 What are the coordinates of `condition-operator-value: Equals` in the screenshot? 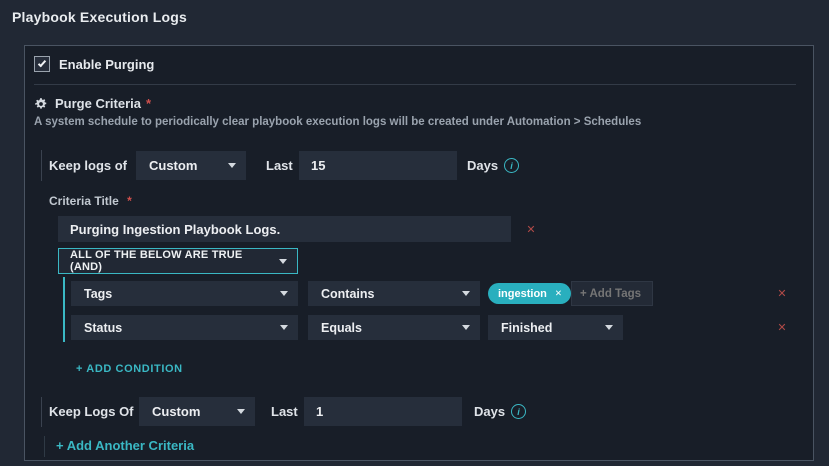 It's located at (341, 327).